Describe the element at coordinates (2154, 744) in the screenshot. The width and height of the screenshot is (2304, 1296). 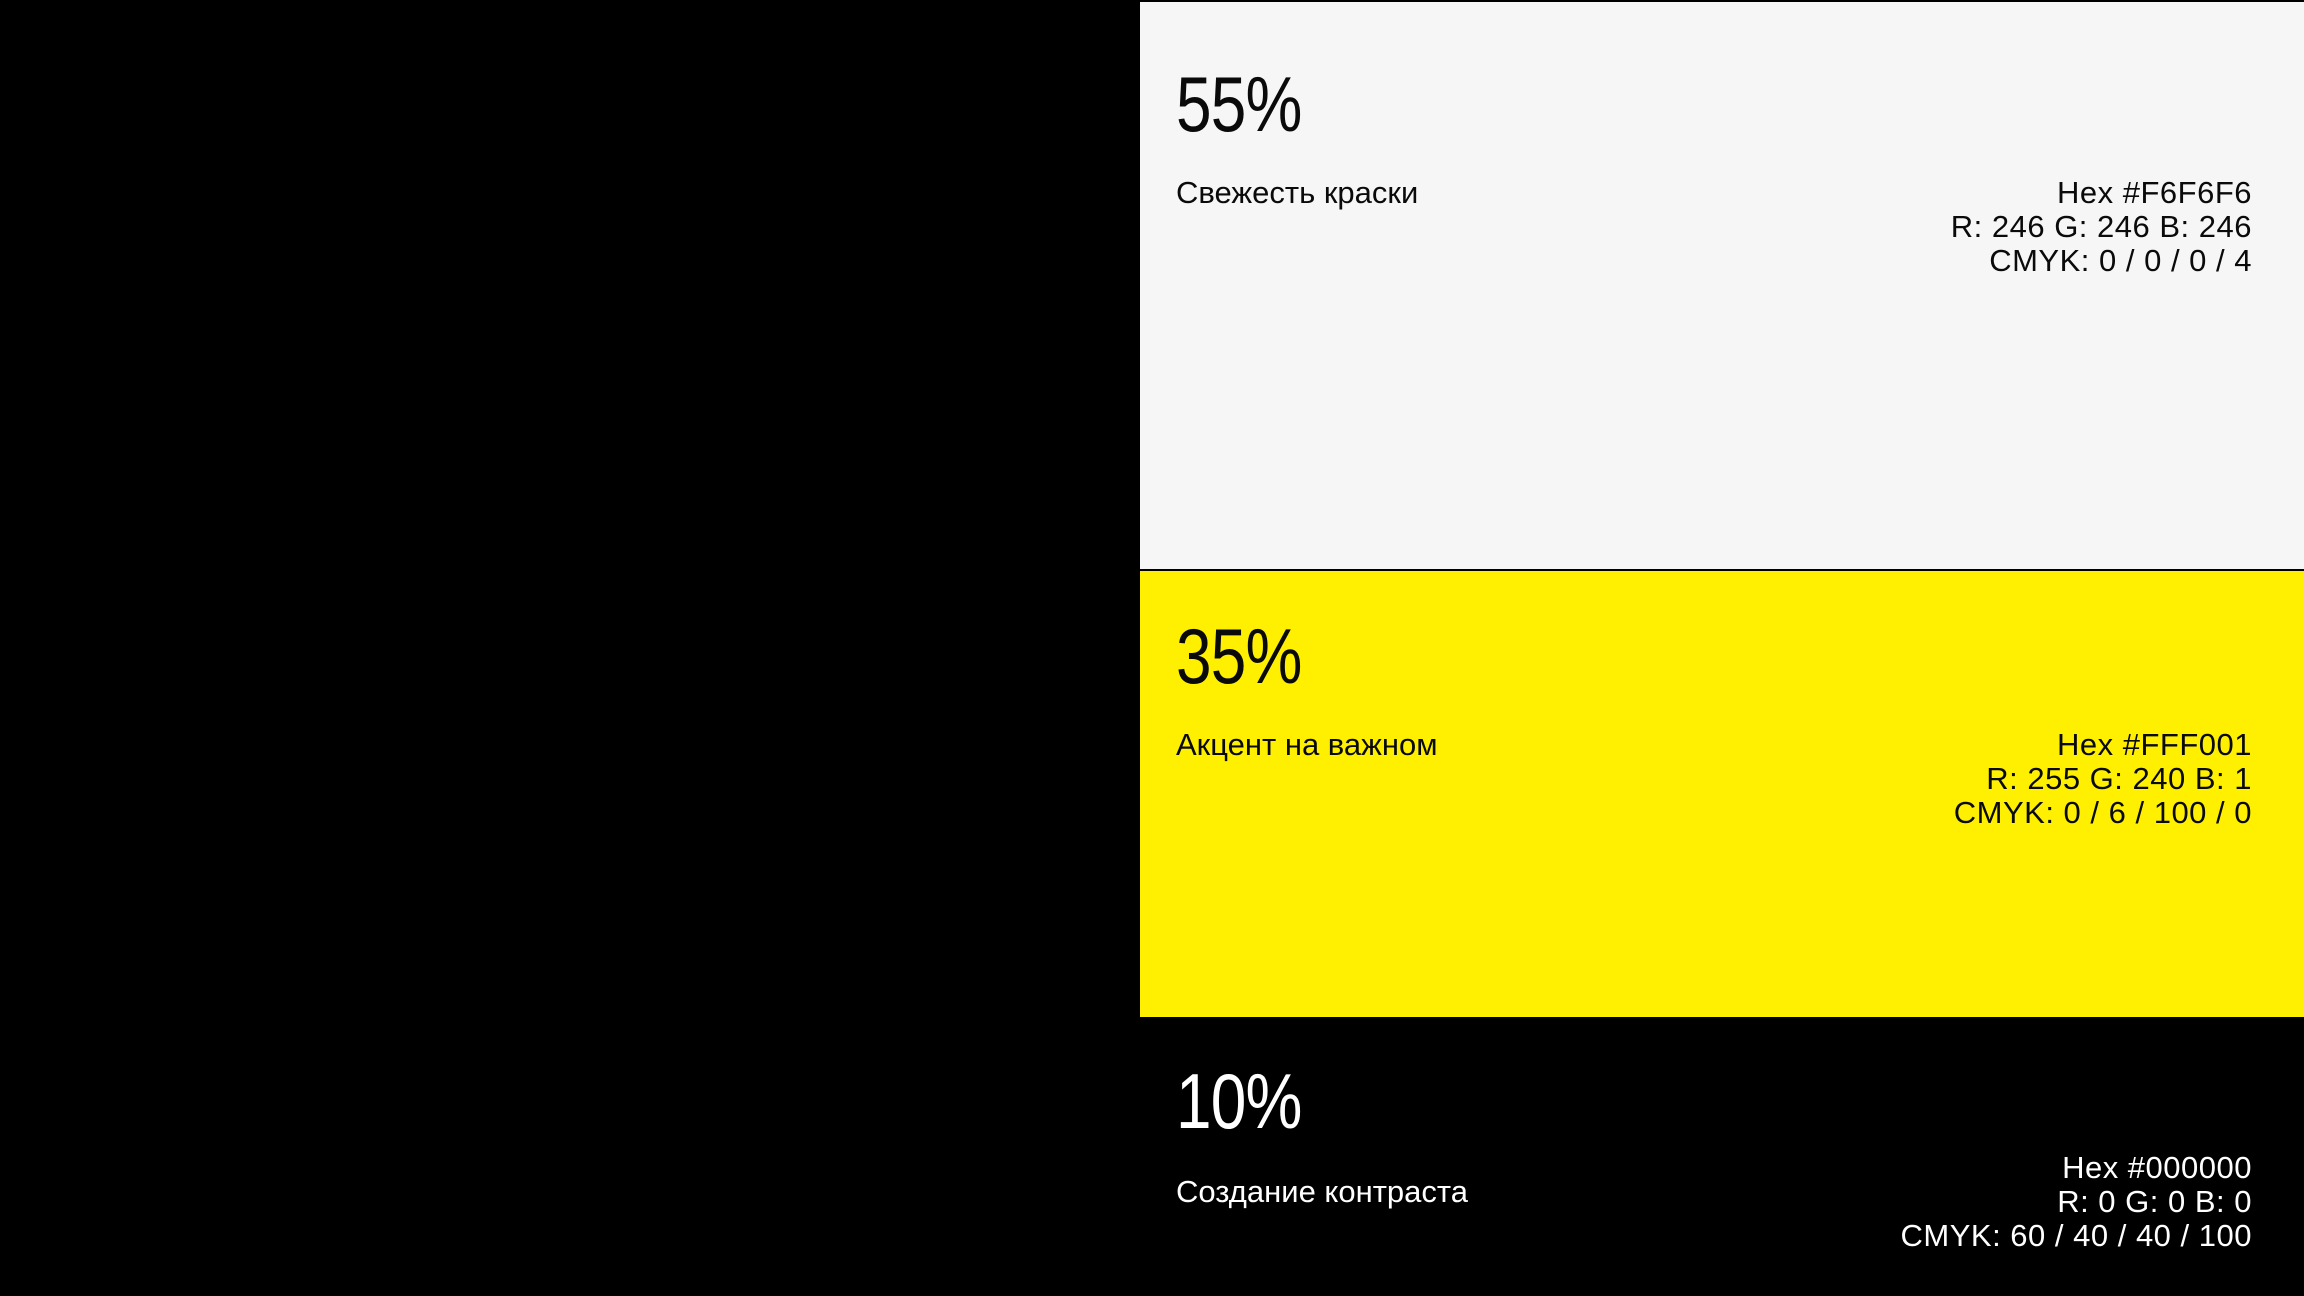
I see `swatch-hex-value: Hex #FFF001` at that location.